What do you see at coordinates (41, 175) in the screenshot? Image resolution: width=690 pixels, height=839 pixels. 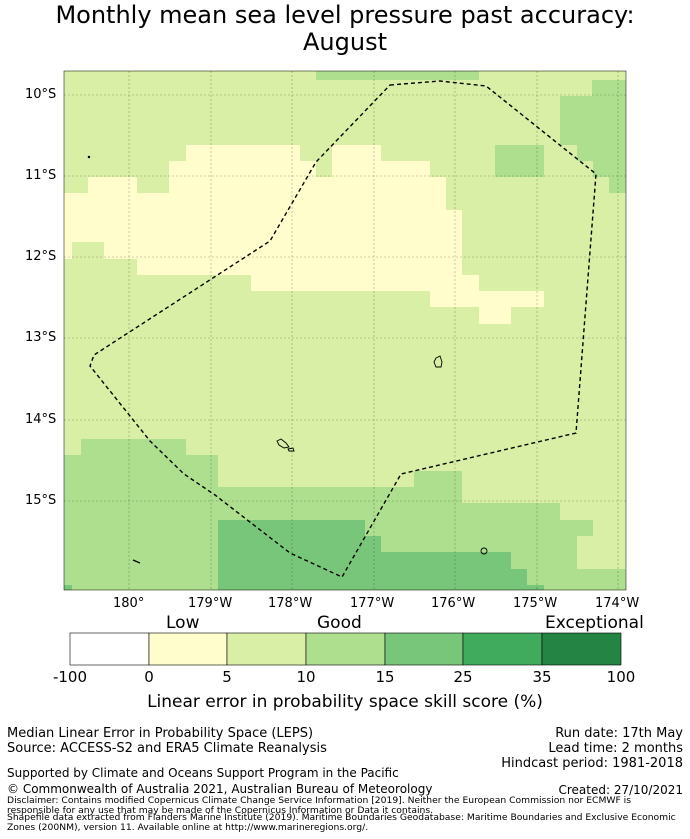 I see `lat-label: 11°S` at bounding box center [41, 175].